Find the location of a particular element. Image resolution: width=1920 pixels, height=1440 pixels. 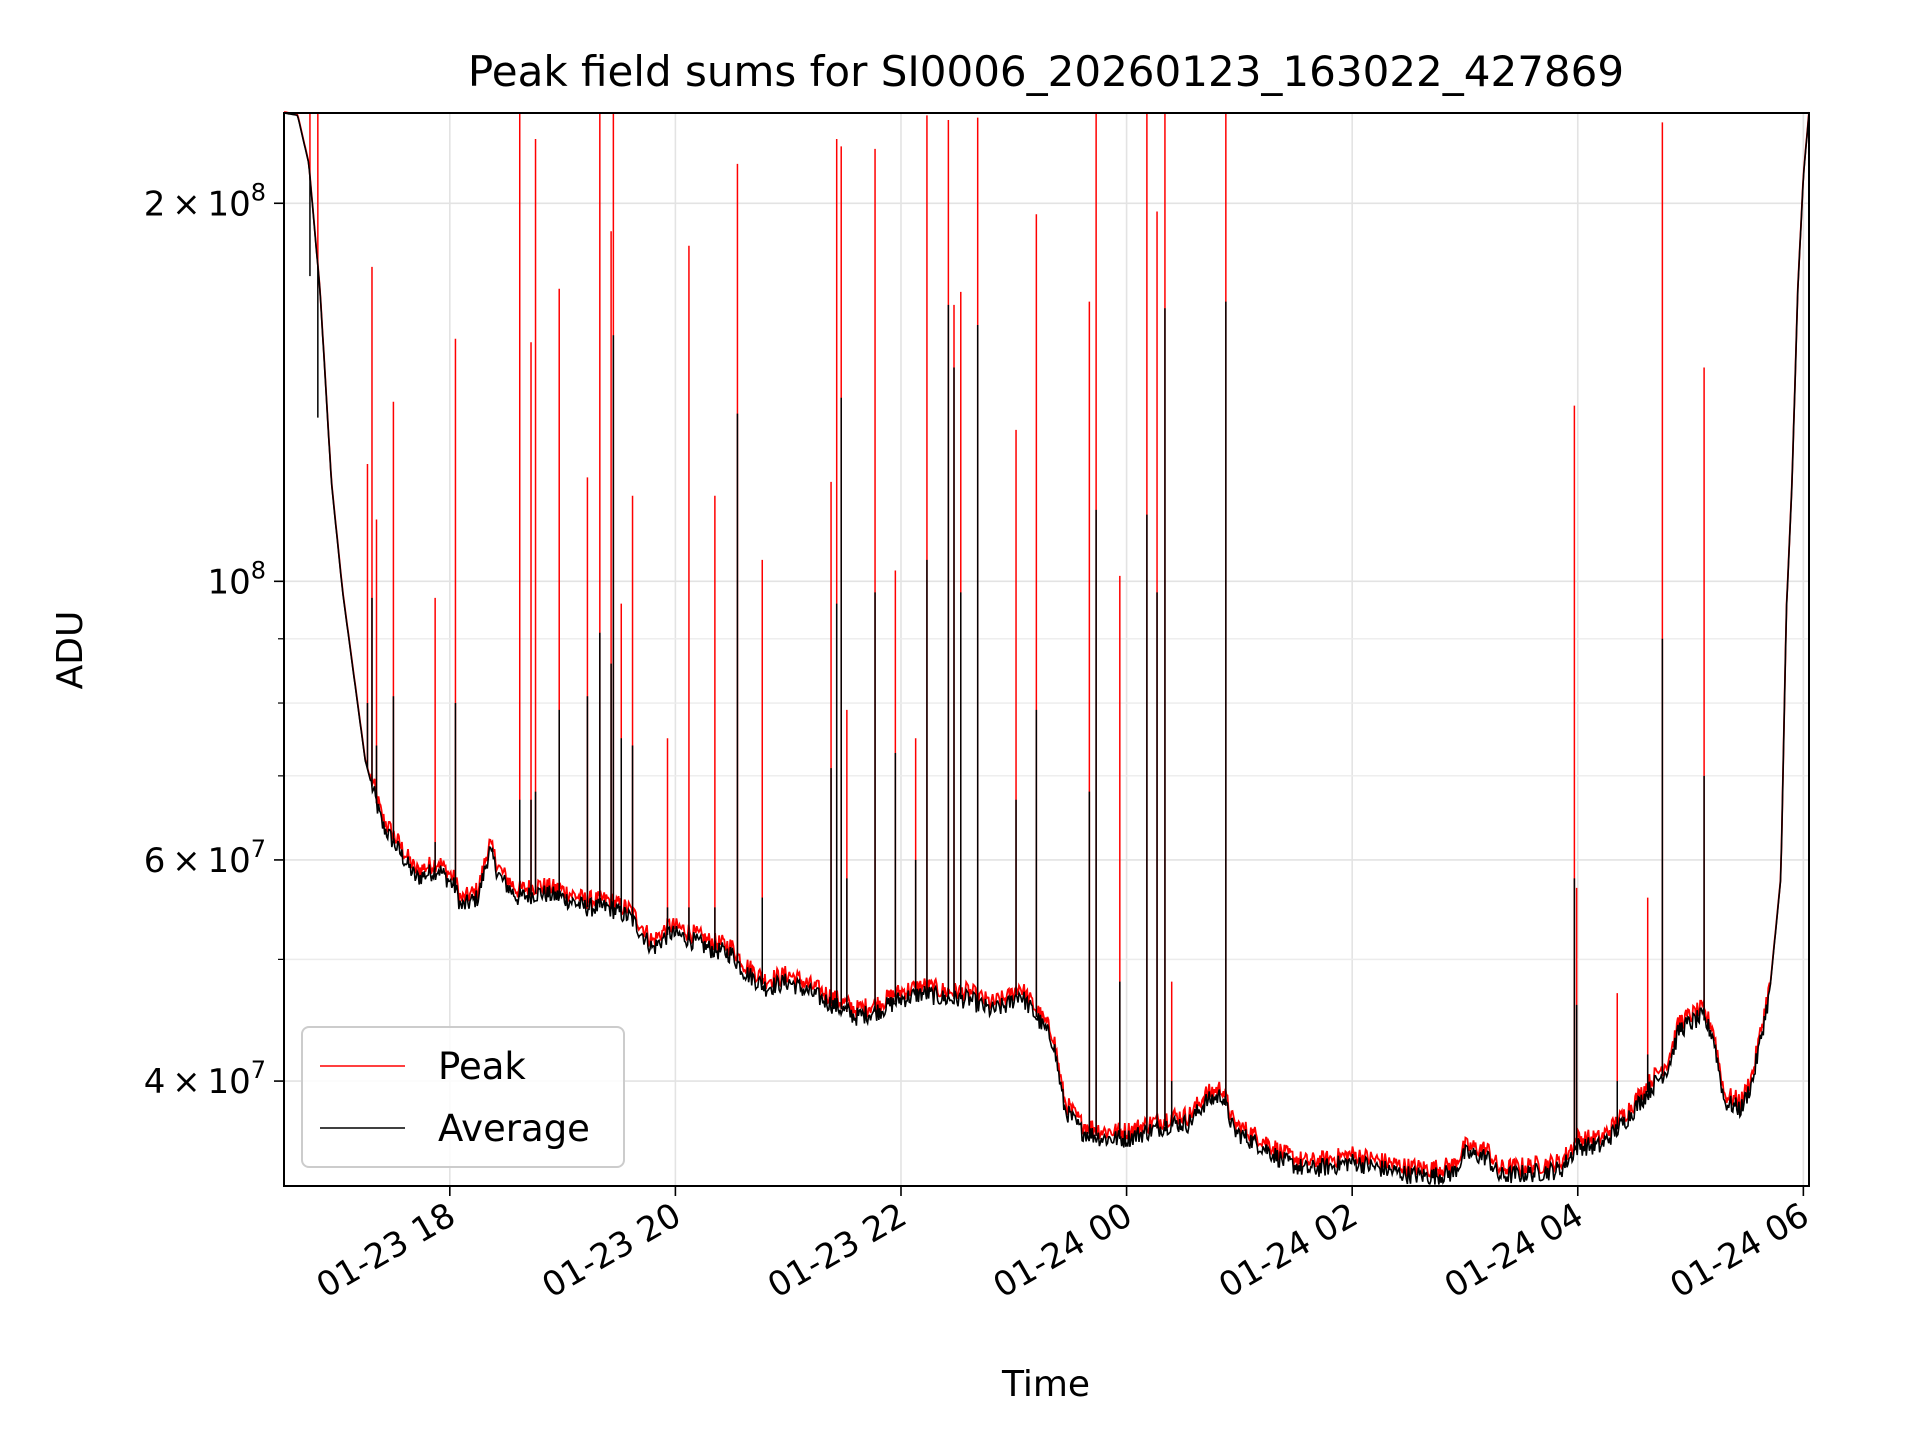

x-tick-label: 01-24 02 is located at coordinates (1288, 1250).